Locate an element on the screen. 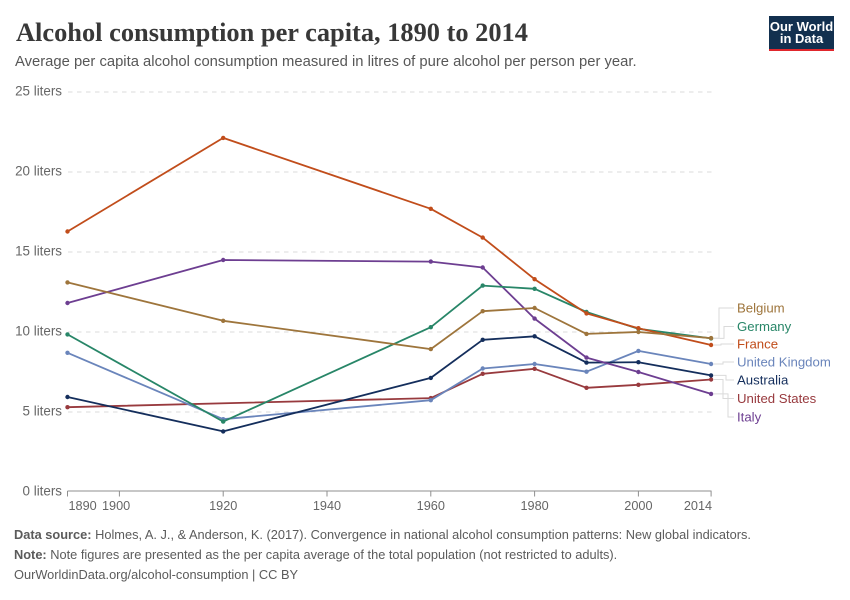 The image size is (850, 600). svg-text: Germany is located at coordinates (764, 326).